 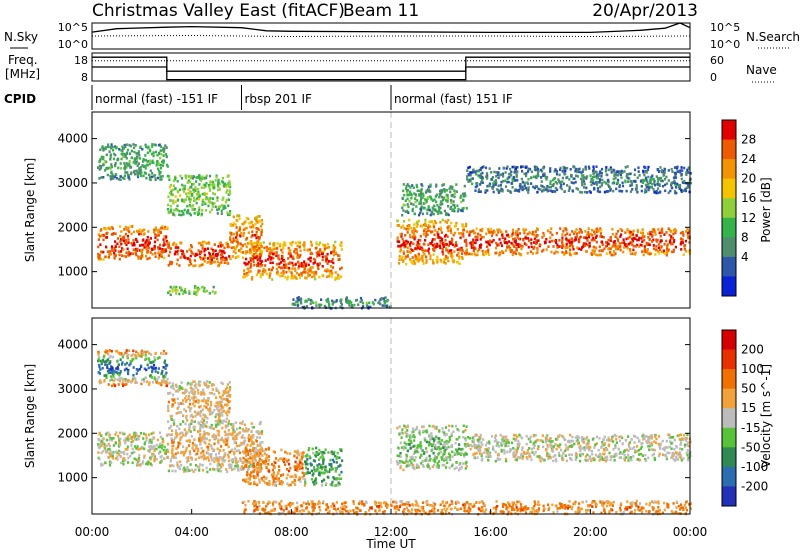 What do you see at coordinates (434, 200) in the screenshot?
I see `power-cell-2045` at bounding box center [434, 200].